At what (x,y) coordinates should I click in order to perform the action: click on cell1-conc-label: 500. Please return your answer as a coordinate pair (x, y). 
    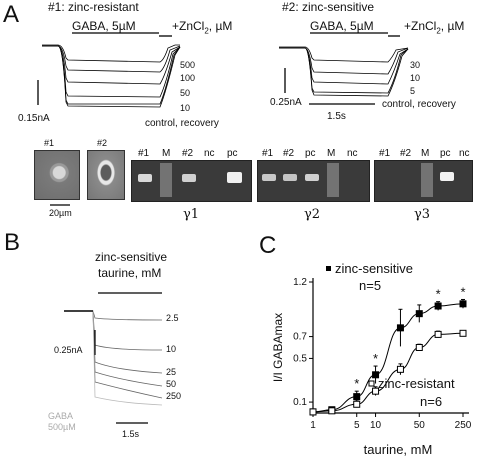
    Looking at the image, I should click on (188, 65).